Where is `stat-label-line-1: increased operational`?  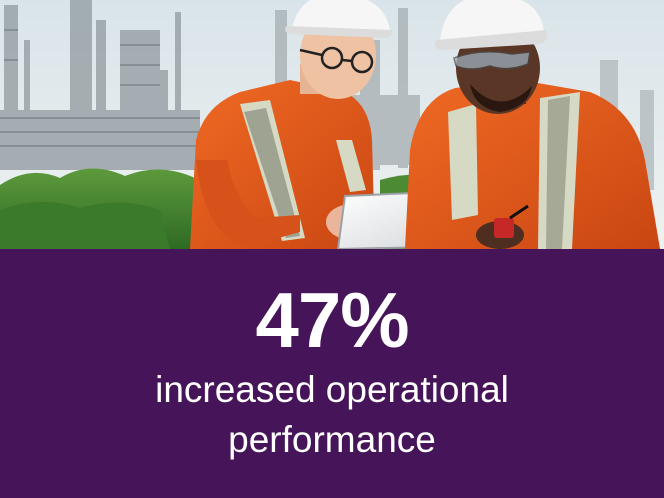 stat-label-line-1: increased operational is located at coordinates (332, 389).